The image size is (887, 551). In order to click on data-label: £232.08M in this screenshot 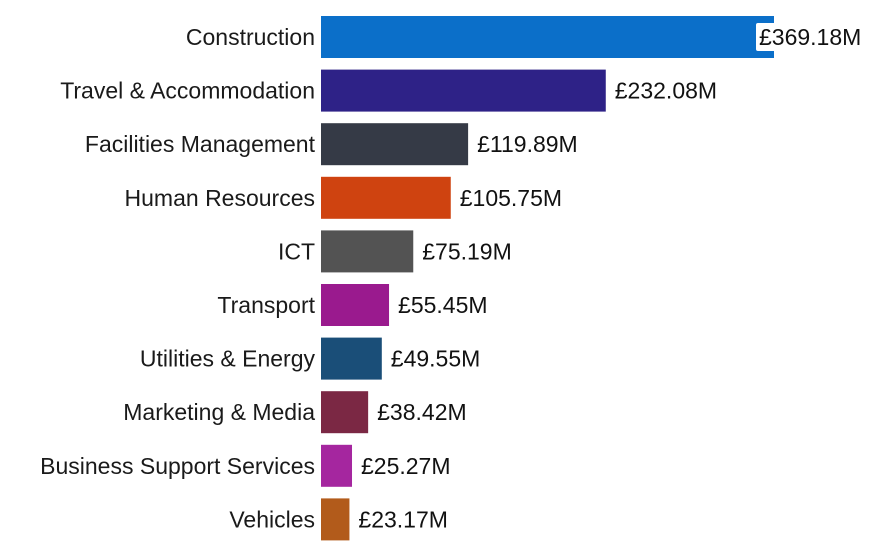, I will do `click(666, 91)`.